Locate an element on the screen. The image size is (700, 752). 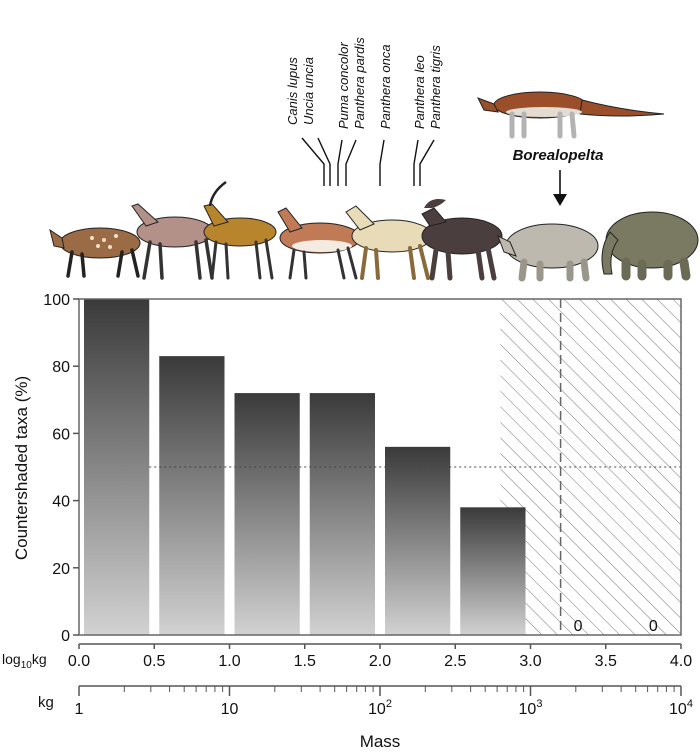
x-axis-label: Mass is located at coordinates (380, 741).